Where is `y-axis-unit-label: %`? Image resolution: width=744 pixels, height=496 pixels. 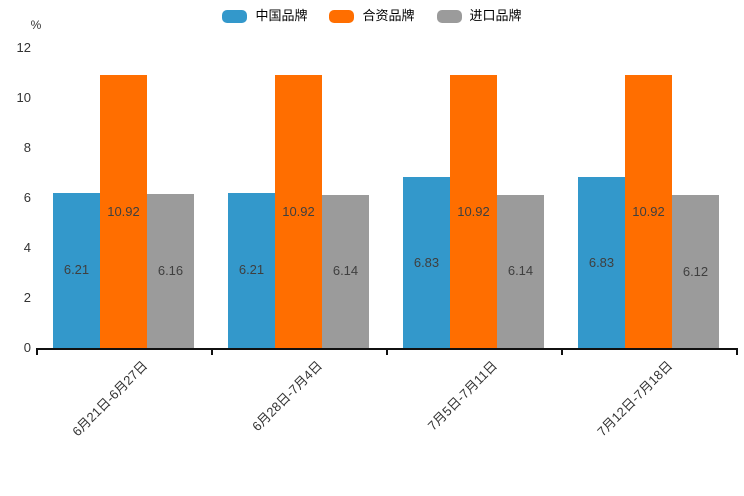
y-axis-unit-label: % is located at coordinates (36, 25).